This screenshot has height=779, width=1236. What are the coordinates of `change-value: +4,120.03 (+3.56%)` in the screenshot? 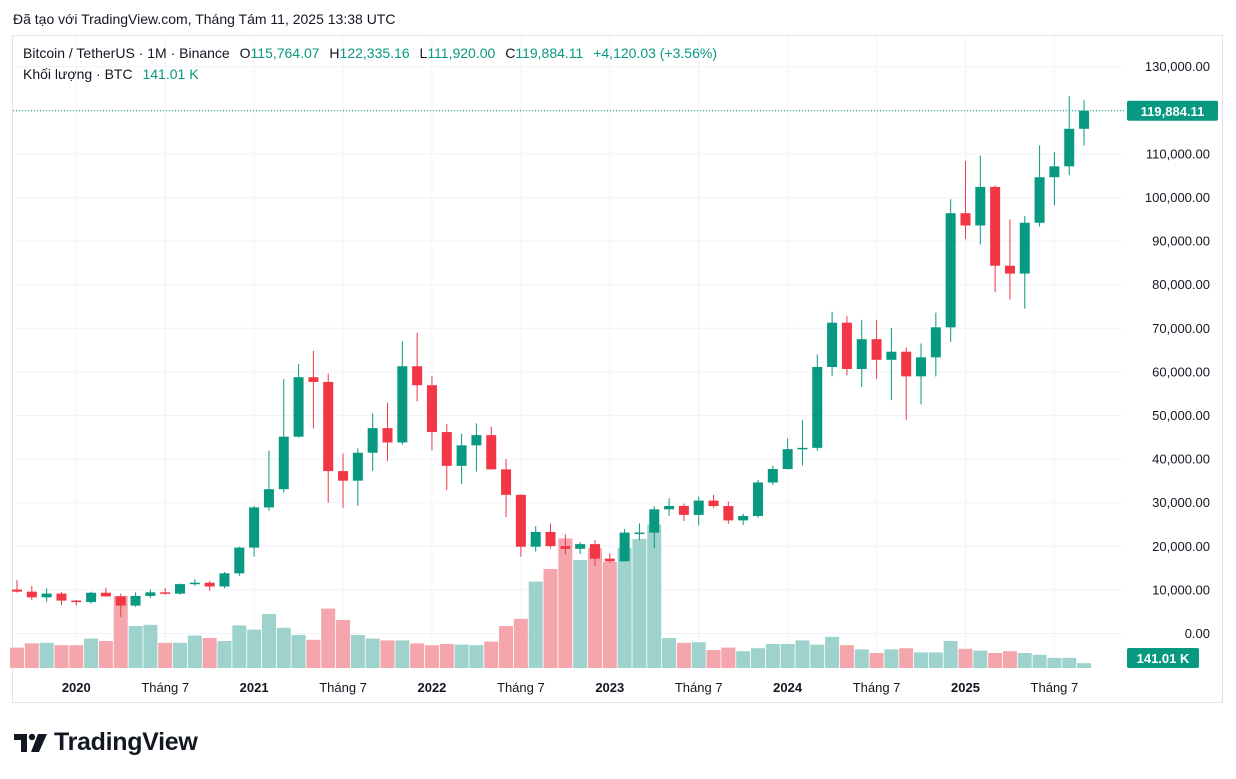 It's located at (655, 53).